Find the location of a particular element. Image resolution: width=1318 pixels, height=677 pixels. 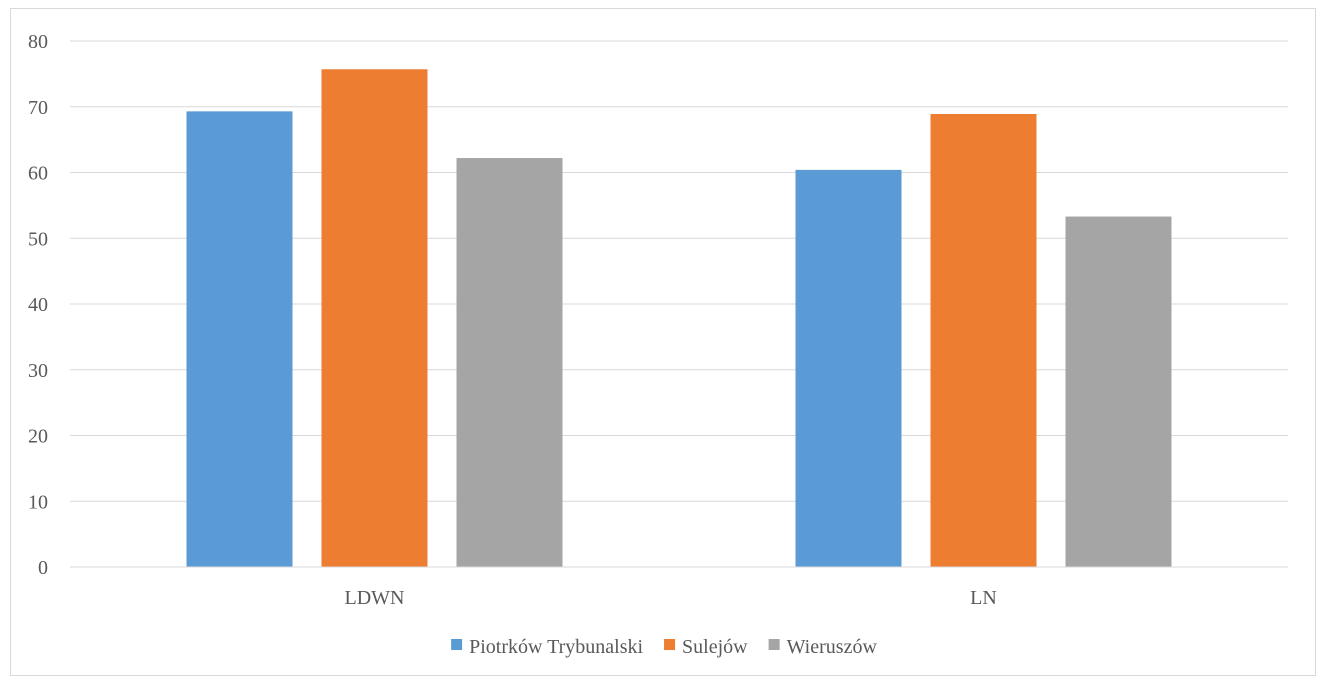

y-tick-label: 20 is located at coordinates (38, 437).